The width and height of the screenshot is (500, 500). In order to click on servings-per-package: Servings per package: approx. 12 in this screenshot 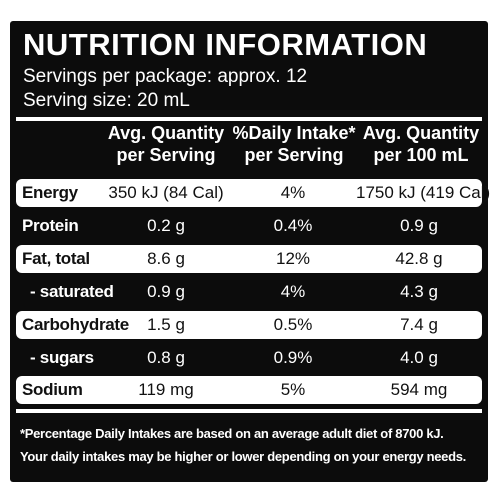, I will do `click(165, 76)`.